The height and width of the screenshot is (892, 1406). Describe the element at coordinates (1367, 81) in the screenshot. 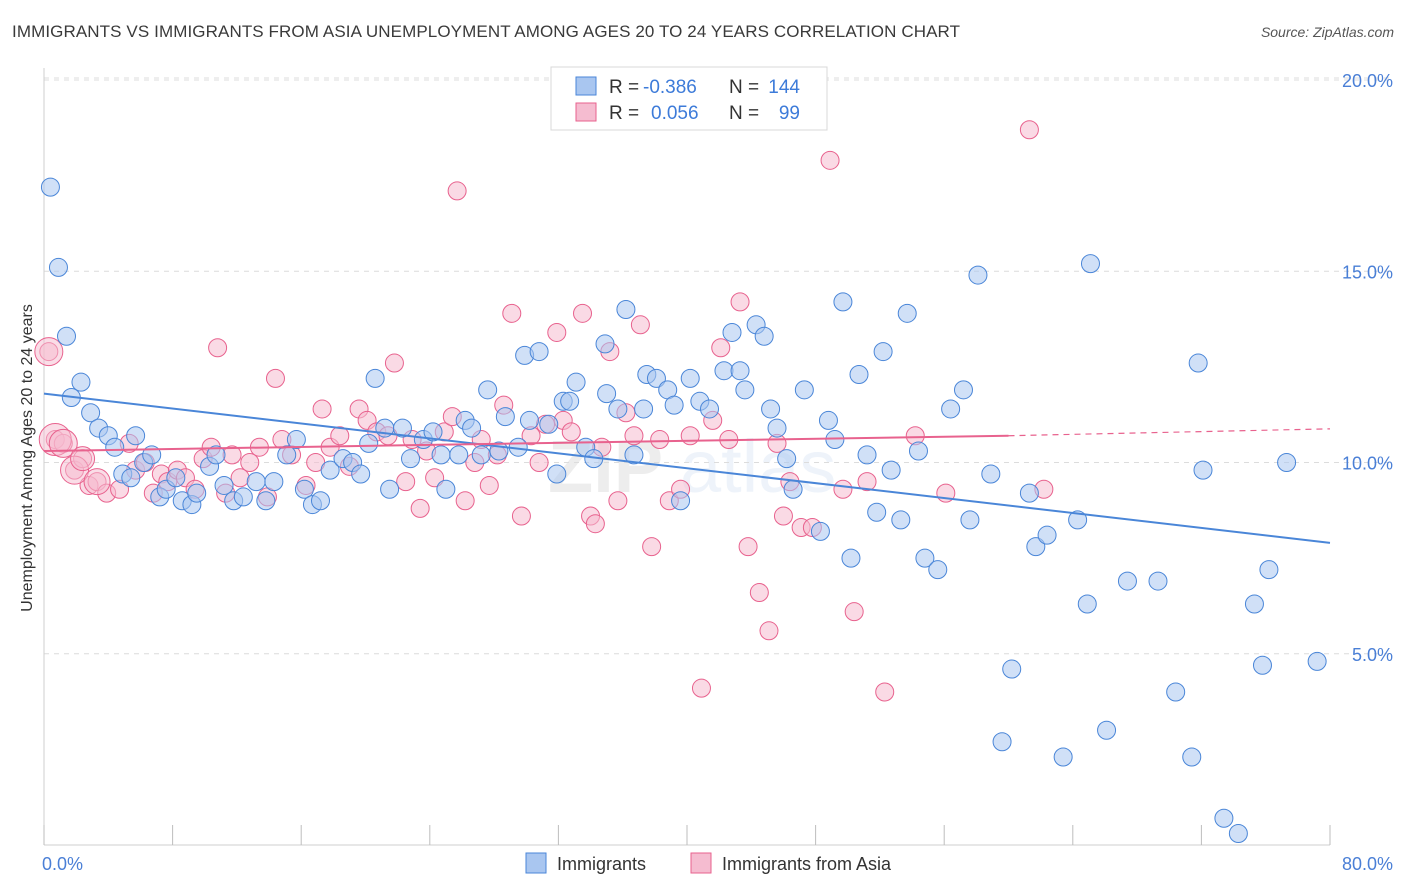

I see `y-tick-label-20: 20.0%` at that location.